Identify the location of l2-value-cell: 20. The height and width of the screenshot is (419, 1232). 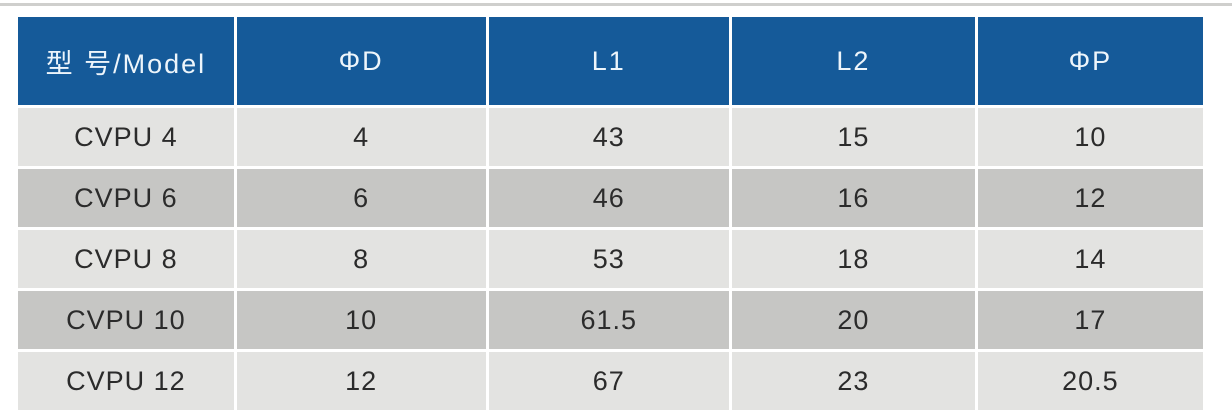
(853, 320).